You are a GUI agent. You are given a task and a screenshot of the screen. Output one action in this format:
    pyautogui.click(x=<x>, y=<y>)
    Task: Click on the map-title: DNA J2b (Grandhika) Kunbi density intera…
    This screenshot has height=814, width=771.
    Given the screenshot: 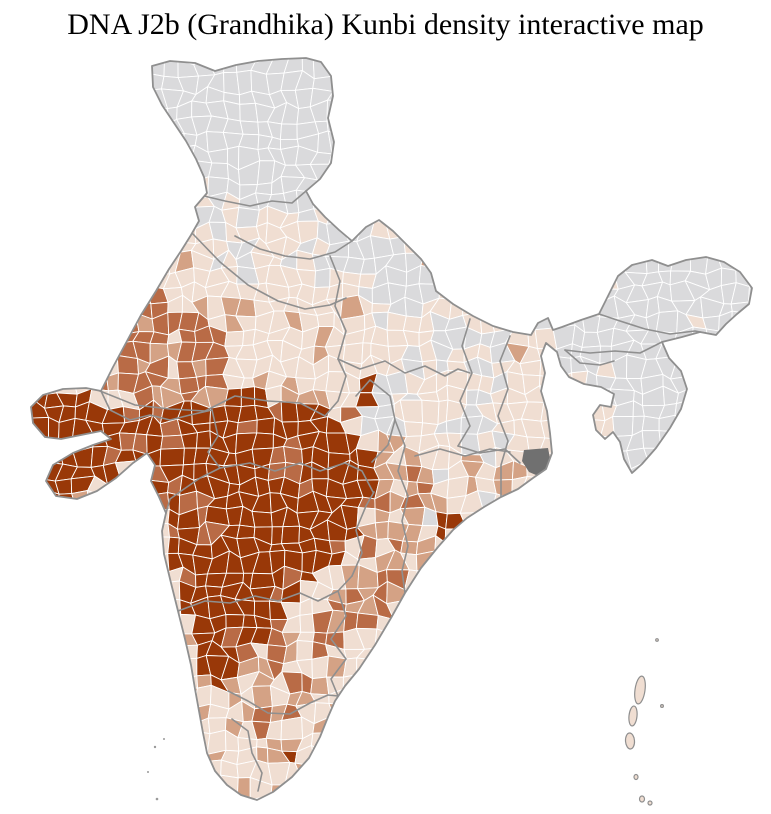 What is the action you would take?
    pyautogui.click(x=385, y=24)
    